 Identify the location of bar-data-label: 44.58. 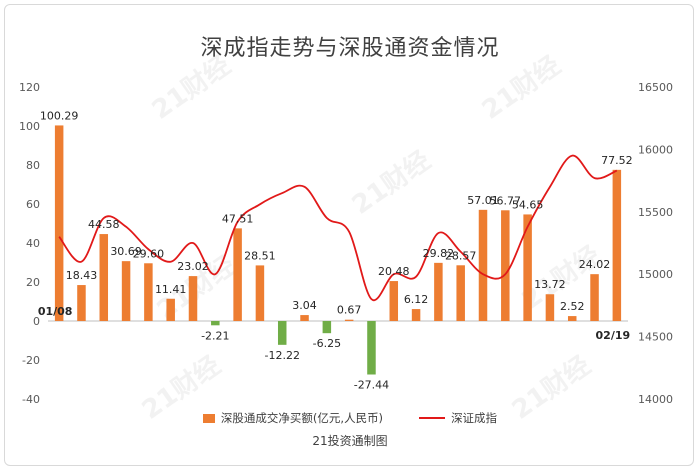
(104, 224).